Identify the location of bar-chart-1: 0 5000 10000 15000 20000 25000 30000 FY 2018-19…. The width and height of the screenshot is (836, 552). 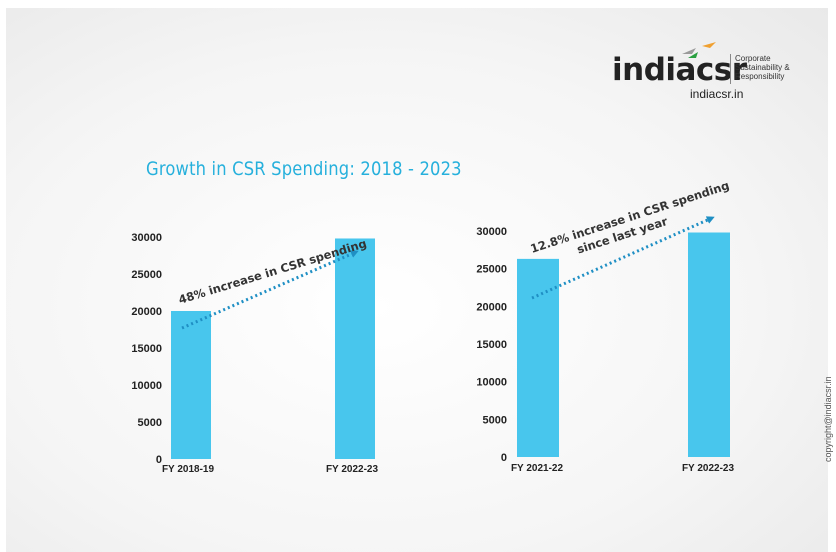
(254, 353).